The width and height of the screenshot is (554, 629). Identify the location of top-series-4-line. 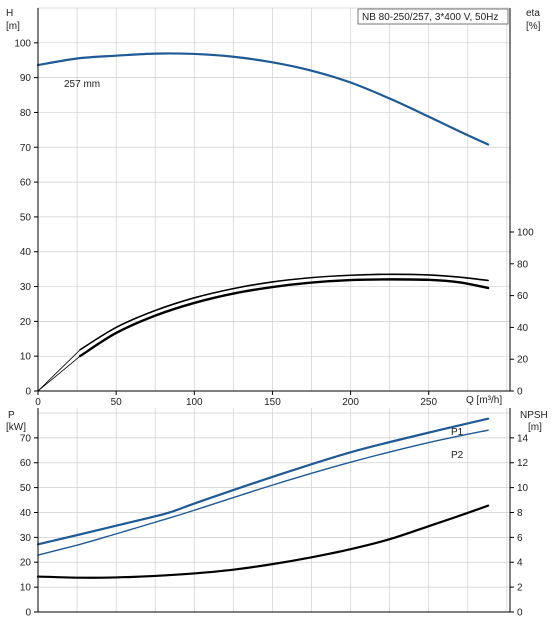
(59, 373).